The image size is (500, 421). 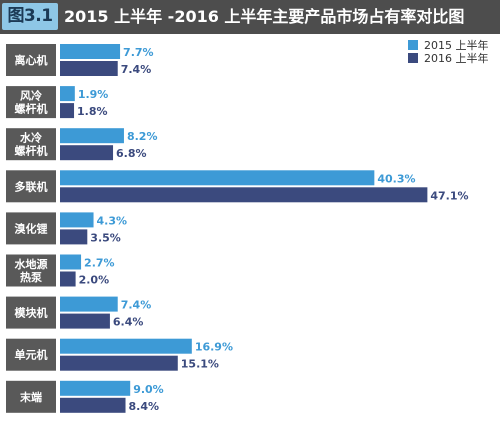 I want to click on figure-number-badge: 图3.1, so click(x=30, y=16).